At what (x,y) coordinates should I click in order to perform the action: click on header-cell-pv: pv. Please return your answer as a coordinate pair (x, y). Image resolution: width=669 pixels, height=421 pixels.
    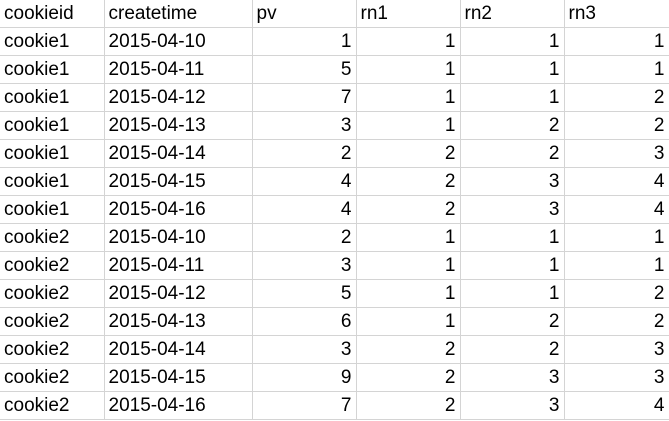
    Looking at the image, I should click on (304, 14).